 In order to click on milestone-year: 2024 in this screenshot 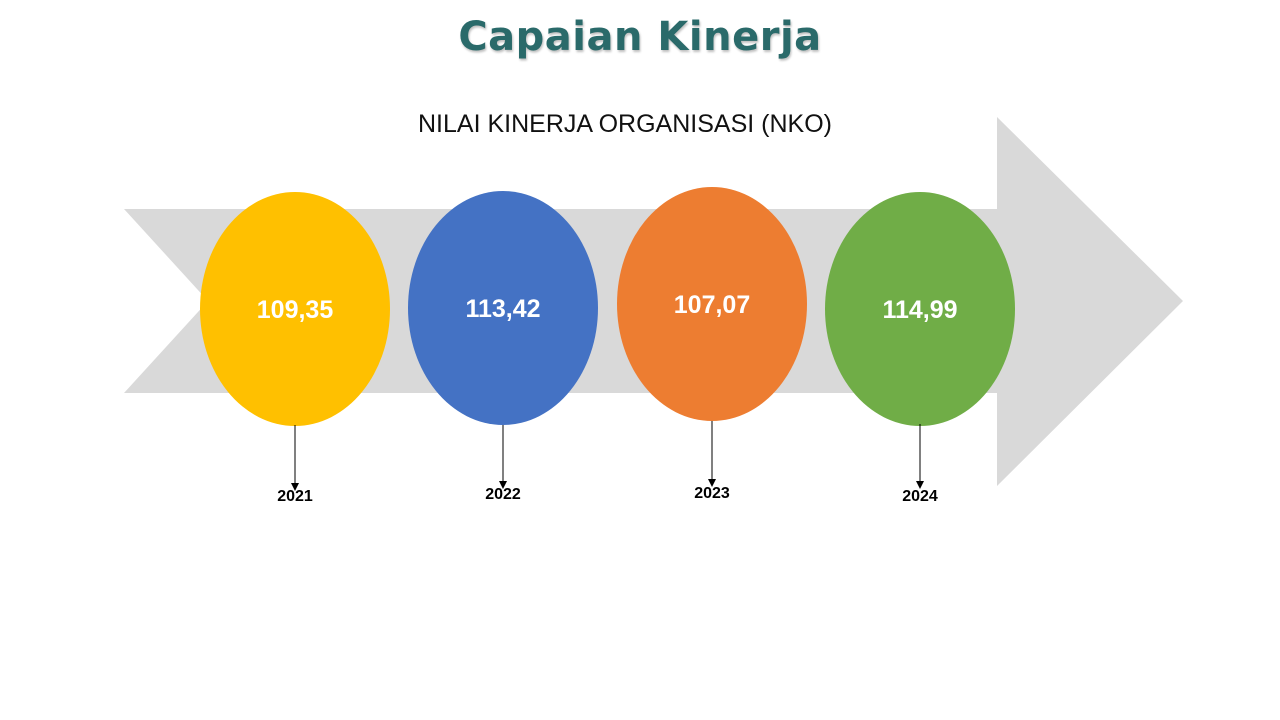, I will do `click(920, 496)`.